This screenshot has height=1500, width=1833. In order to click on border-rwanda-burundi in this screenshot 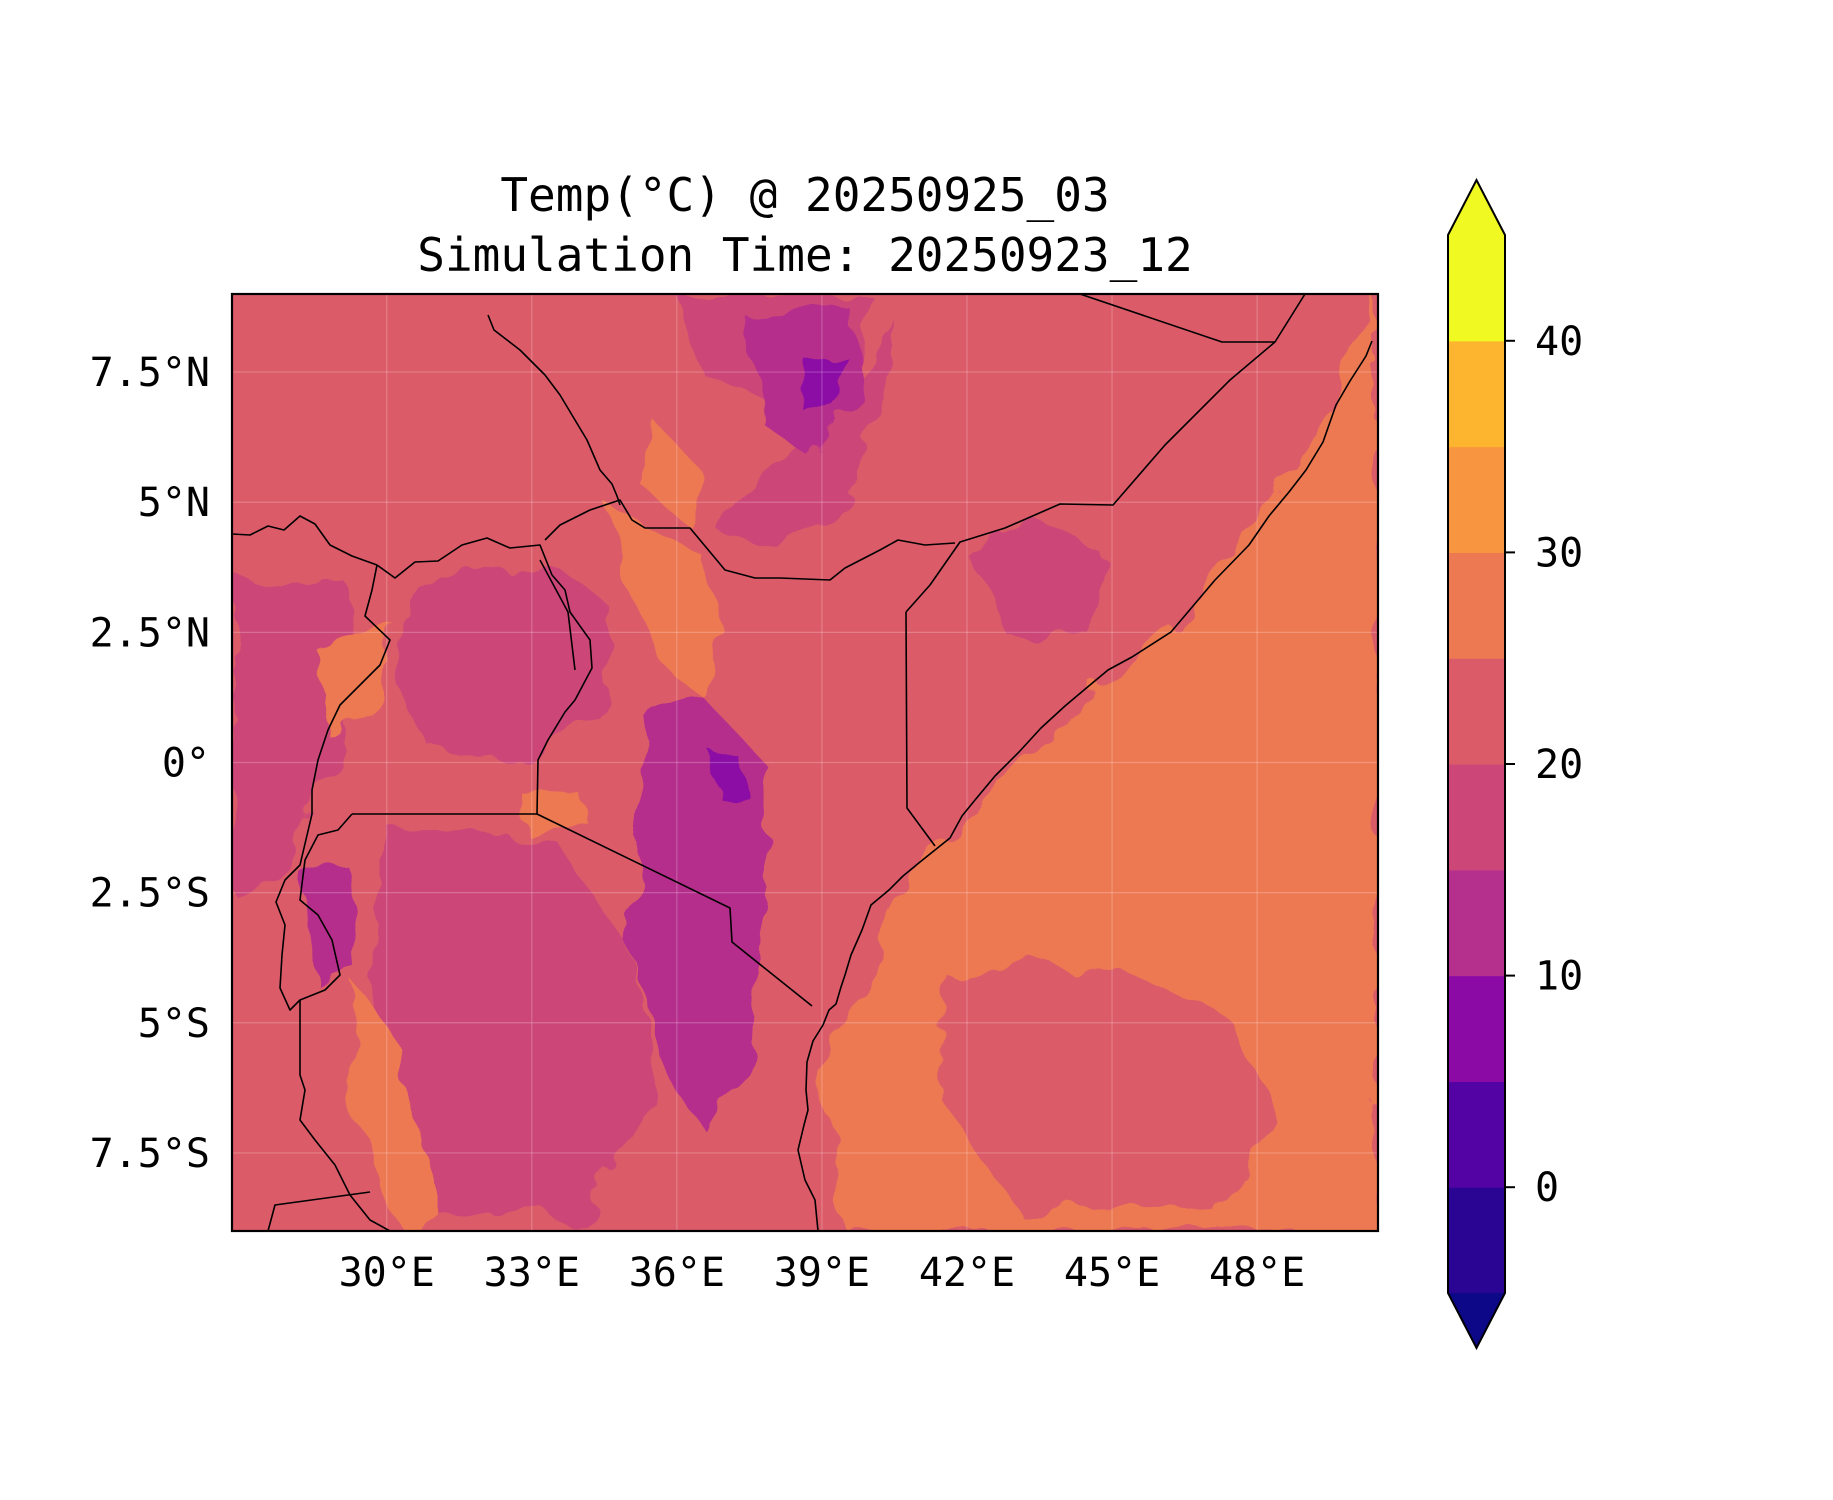, I will do `click(314, 912)`.